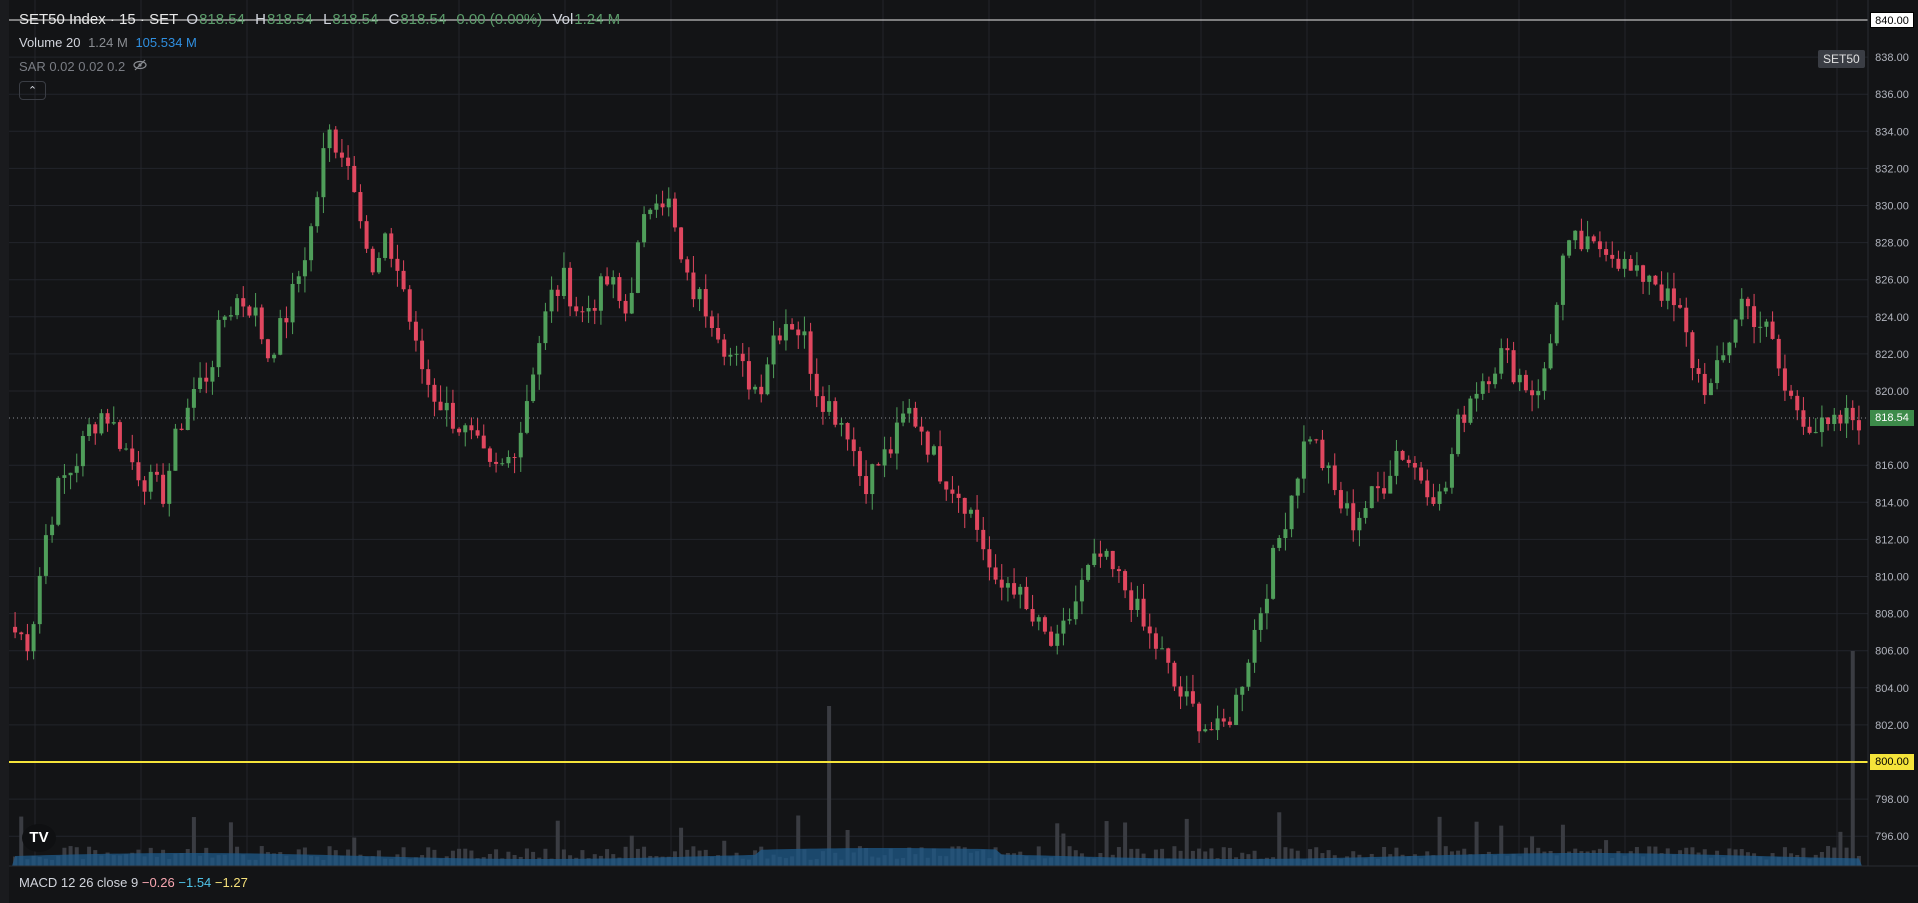 The width and height of the screenshot is (1918, 903). Describe the element at coordinates (394, 19) in the screenshot. I see `close-label: C` at that location.